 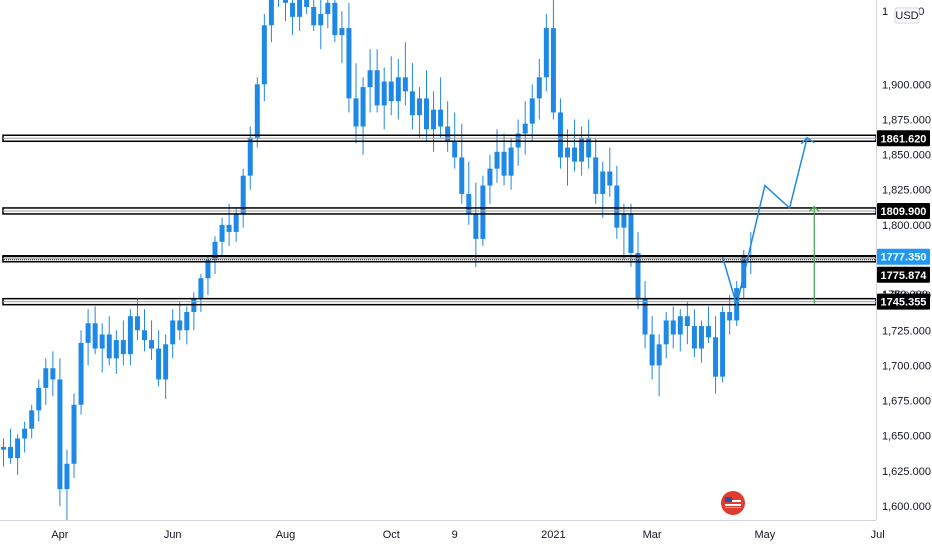 I want to click on price-level-value: 1861.620, so click(x=904, y=139).